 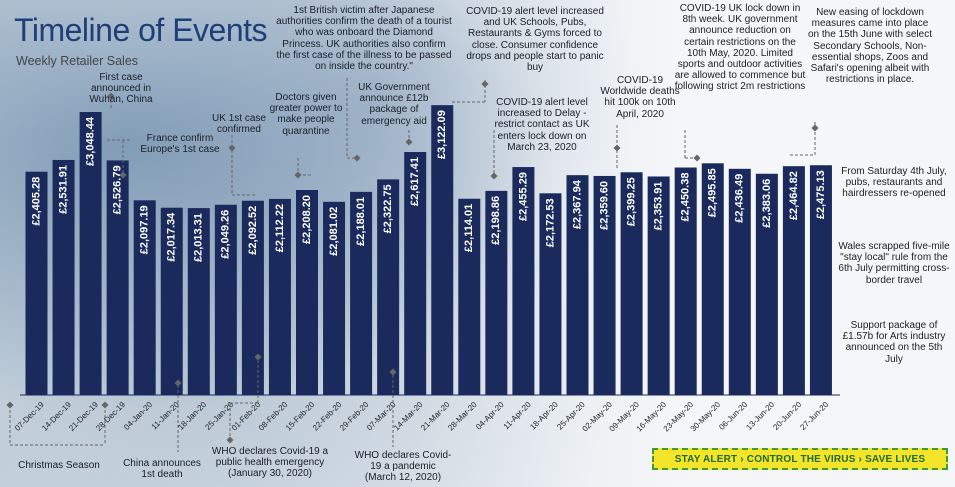 What do you see at coordinates (145, 229) in the screenshot?
I see `bar-value-label: £2,097.19` at bounding box center [145, 229].